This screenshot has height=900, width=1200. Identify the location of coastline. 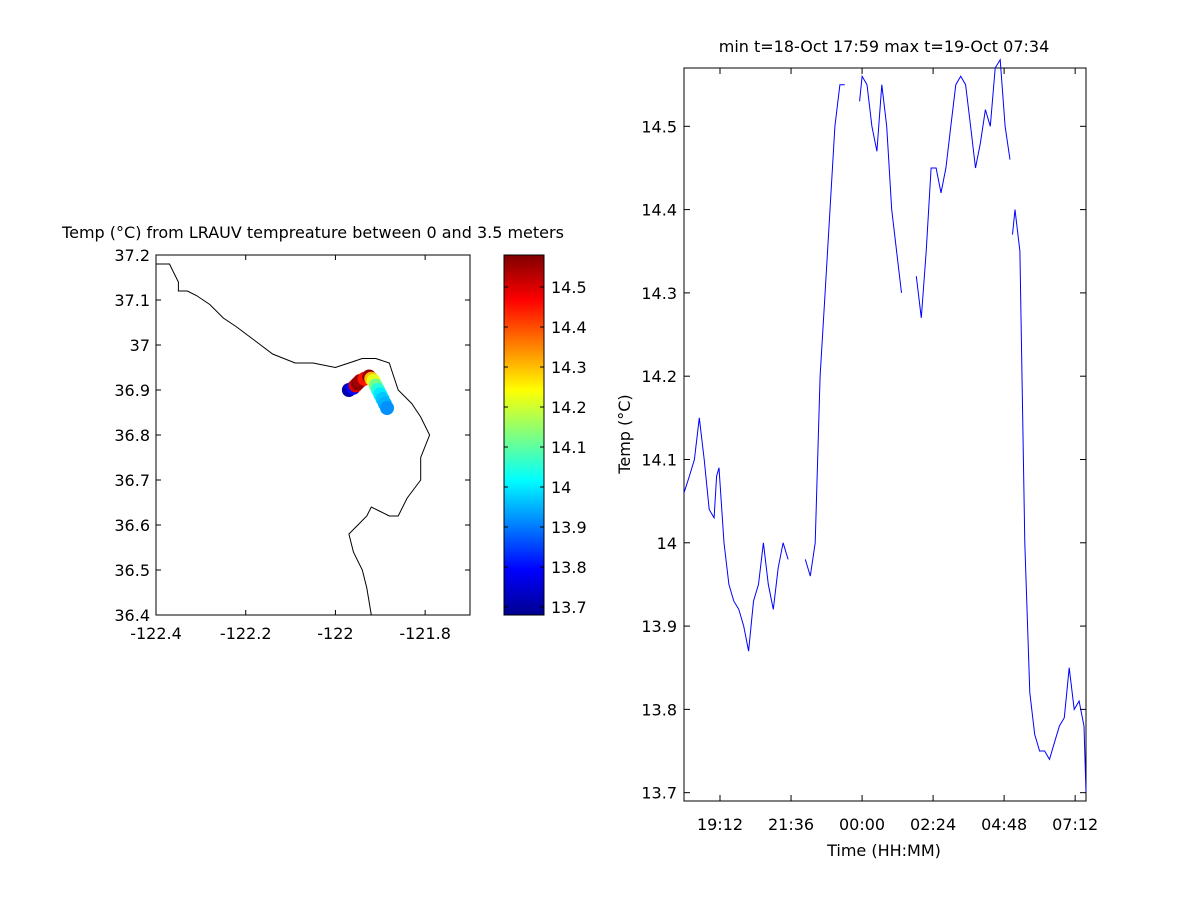
(293, 439).